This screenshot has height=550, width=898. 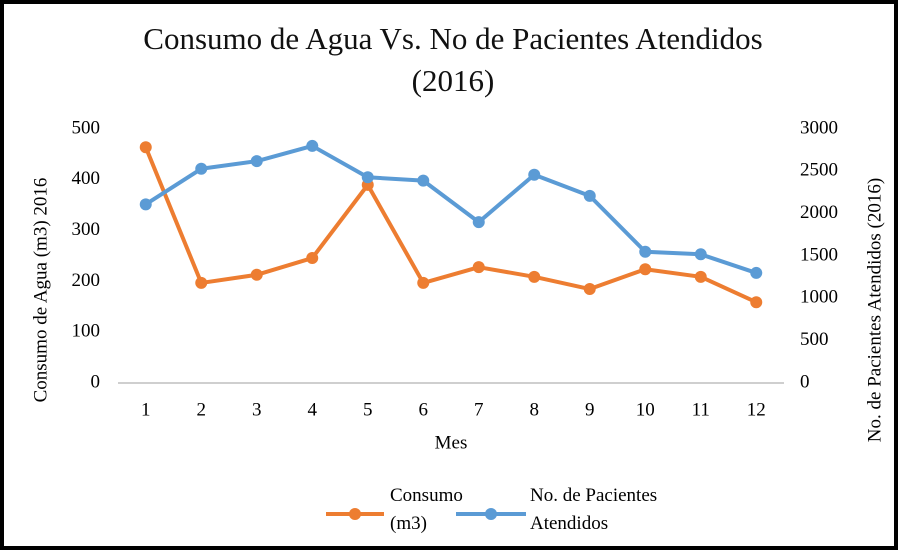 I want to click on legend-label: Consumo (m3), so click(x=426, y=509).